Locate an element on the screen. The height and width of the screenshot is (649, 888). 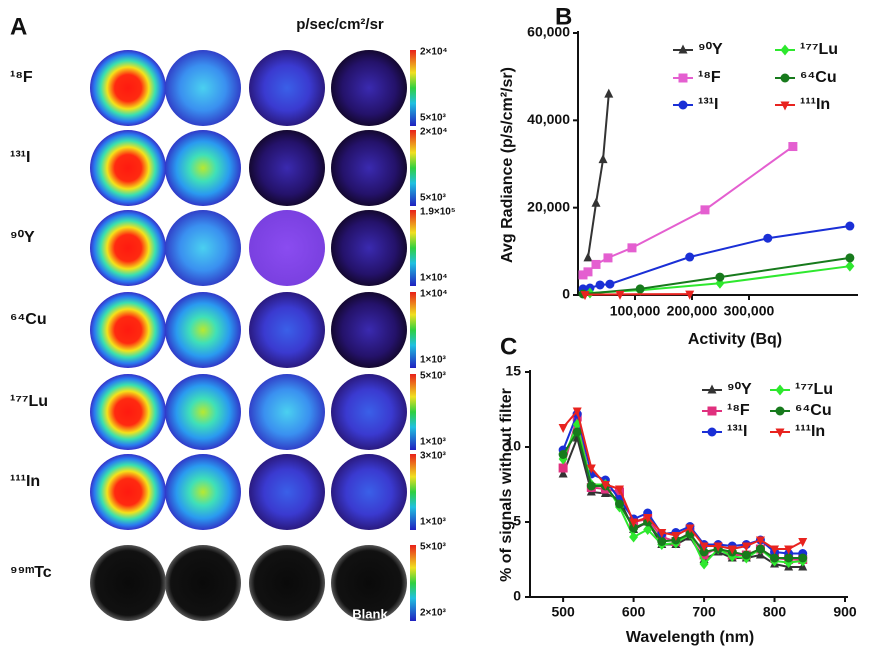
x-tick-label: 100,000 is located at coordinates (635, 311).